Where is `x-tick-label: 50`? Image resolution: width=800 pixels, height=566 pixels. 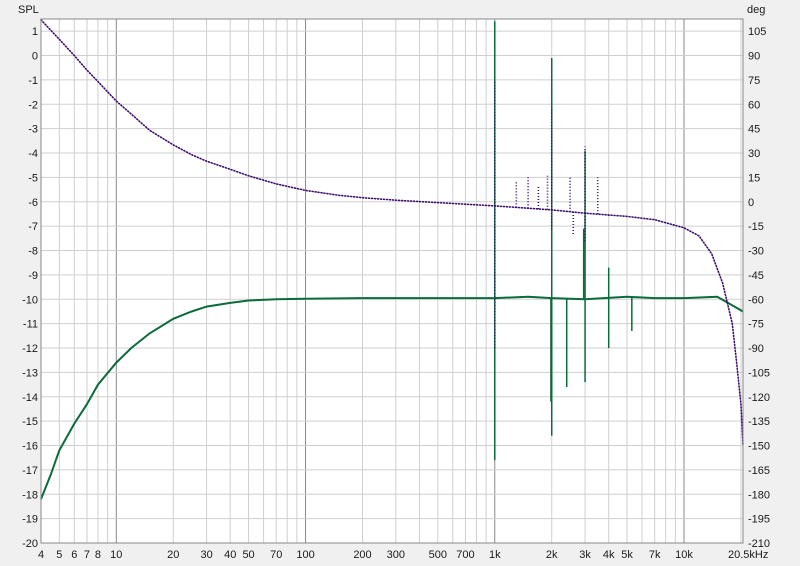
x-tick-label: 50 is located at coordinates (248, 555).